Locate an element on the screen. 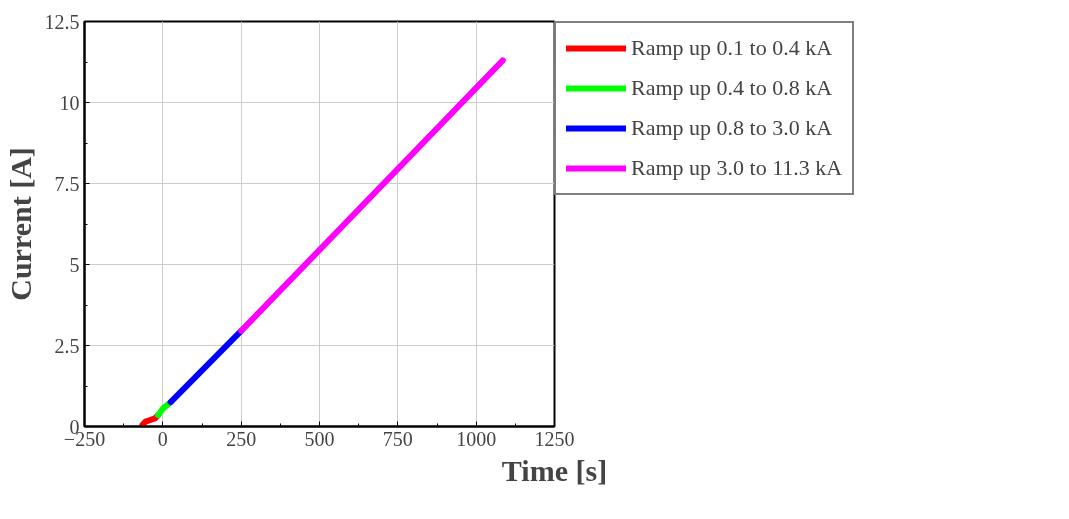 This screenshot has width=1069, height=519. x-tick-label: 500 is located at coordinates (319, 438).